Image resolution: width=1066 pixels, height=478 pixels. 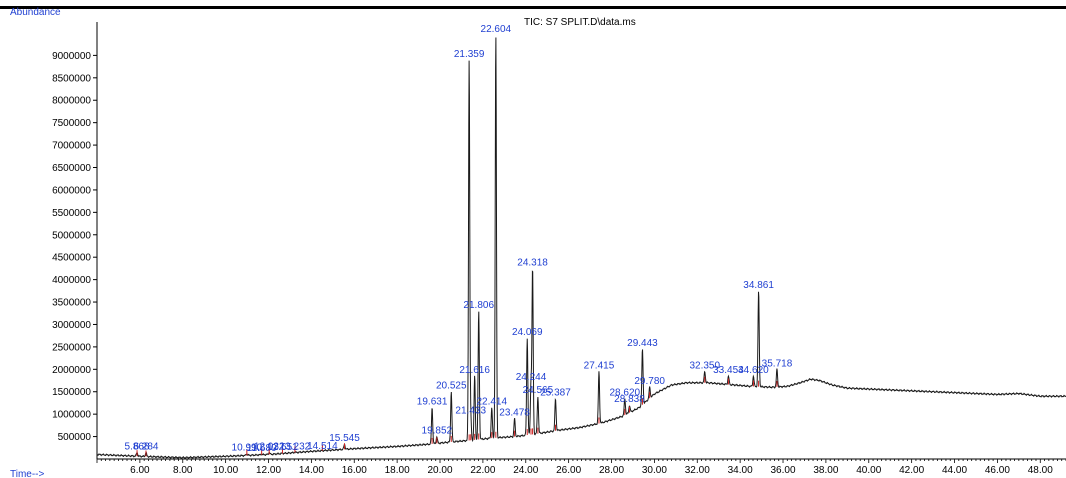 I want to click on peak-label: 15.545, so click(x=344, y=438).